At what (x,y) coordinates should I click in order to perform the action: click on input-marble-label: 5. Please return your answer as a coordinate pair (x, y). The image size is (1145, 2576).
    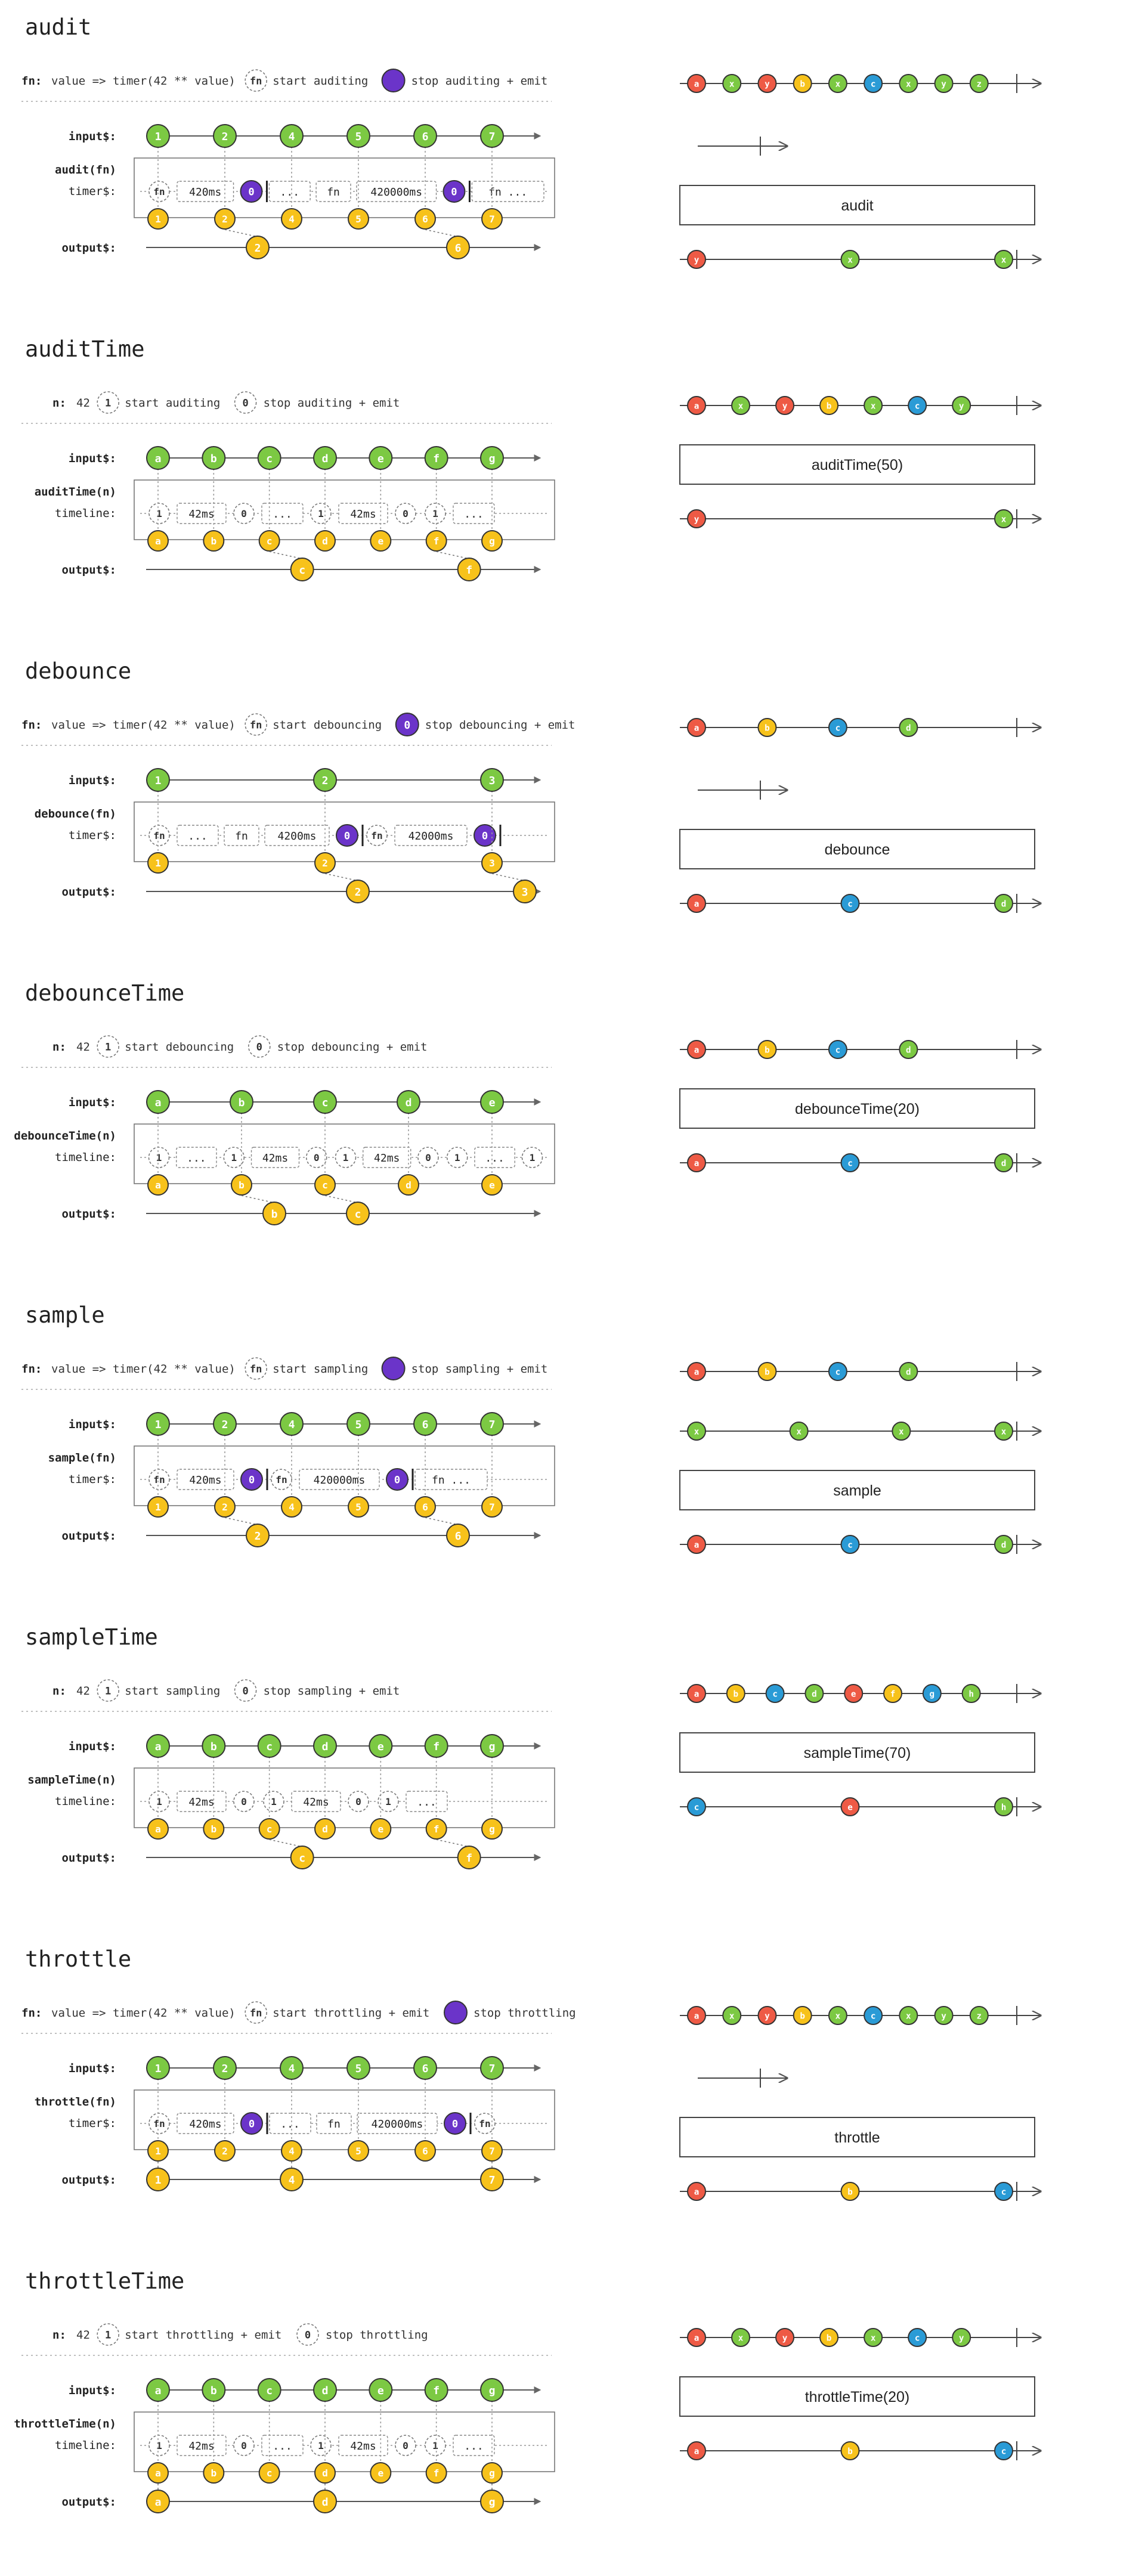
    Looking at the image, I should click on (358, 137).